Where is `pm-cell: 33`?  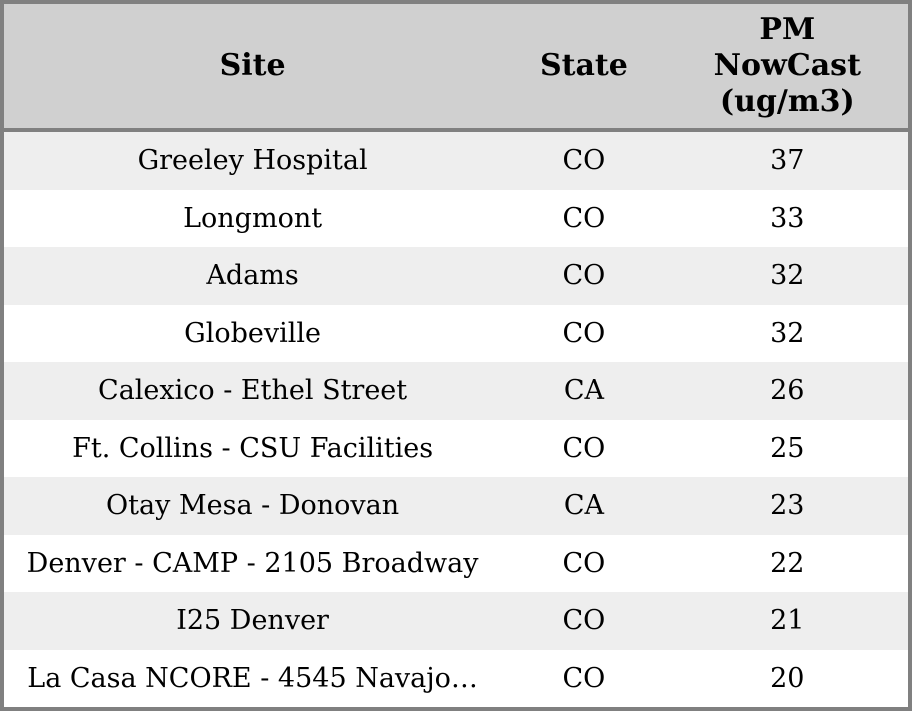
pm-cell: 33 is located at coordinates (787, 218).